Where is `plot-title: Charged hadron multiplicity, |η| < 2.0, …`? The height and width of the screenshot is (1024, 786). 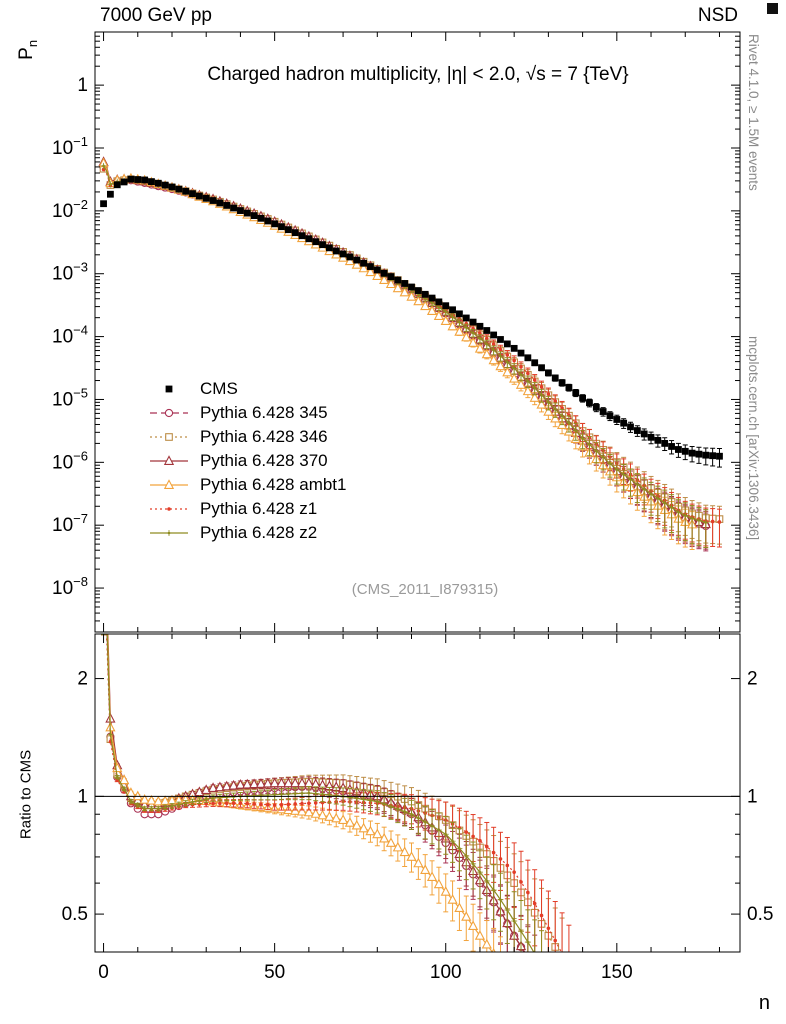 plot-title: Charged hadron multiplicity, |η| < 2.0, … is located at coordinates (418, 74).